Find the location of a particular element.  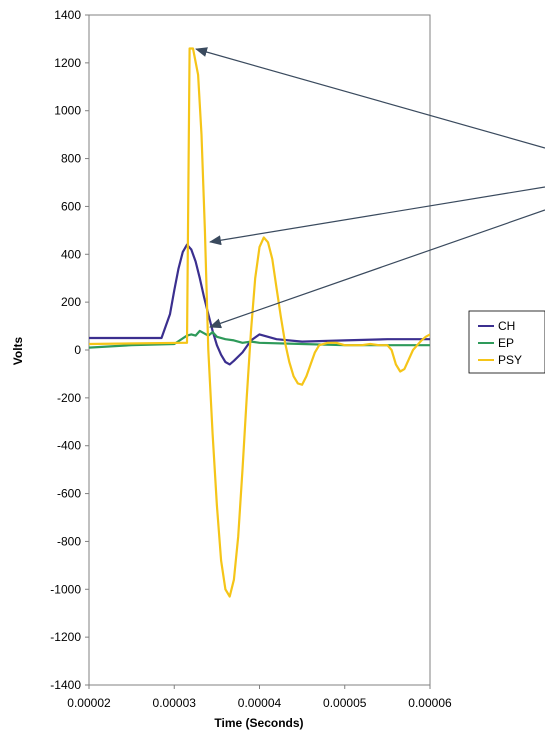

y-tick-label: 200 is located at coordinates (71, 302).